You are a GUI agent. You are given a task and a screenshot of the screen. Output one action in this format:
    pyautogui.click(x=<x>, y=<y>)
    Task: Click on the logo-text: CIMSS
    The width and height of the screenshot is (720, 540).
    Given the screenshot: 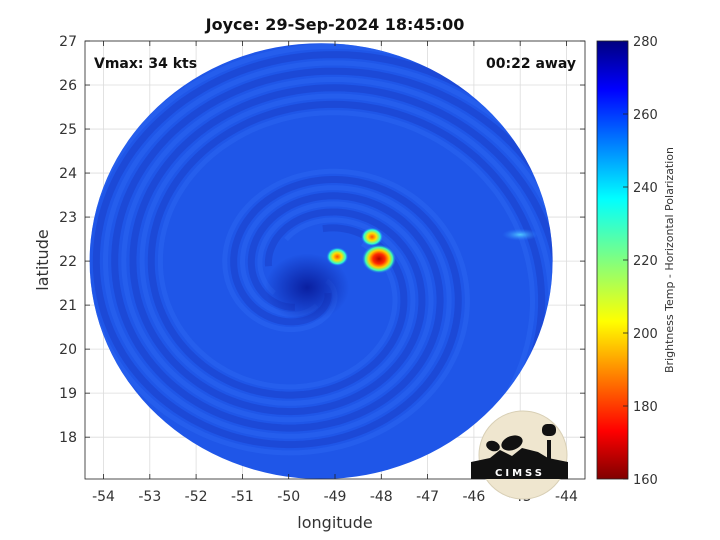 What is the action you would take?
    pyautogui.click(x=520, y=473)
    